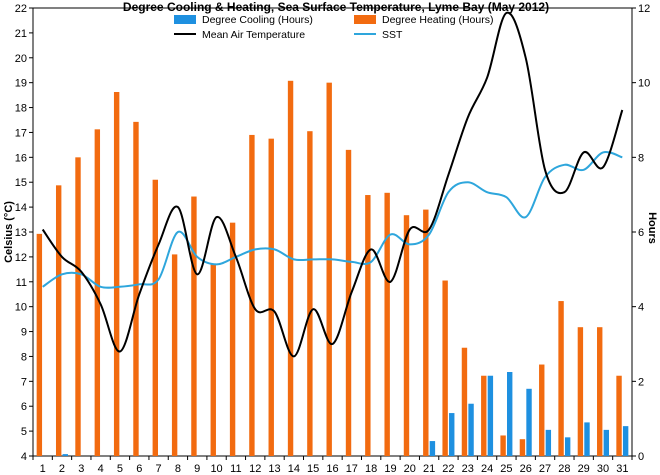 This screenshot has width=660, height=475. What do you see at coordinates (332, 469) in the screenshot?
I see `x-tick-label: 16` at bounding box center [332, 469].